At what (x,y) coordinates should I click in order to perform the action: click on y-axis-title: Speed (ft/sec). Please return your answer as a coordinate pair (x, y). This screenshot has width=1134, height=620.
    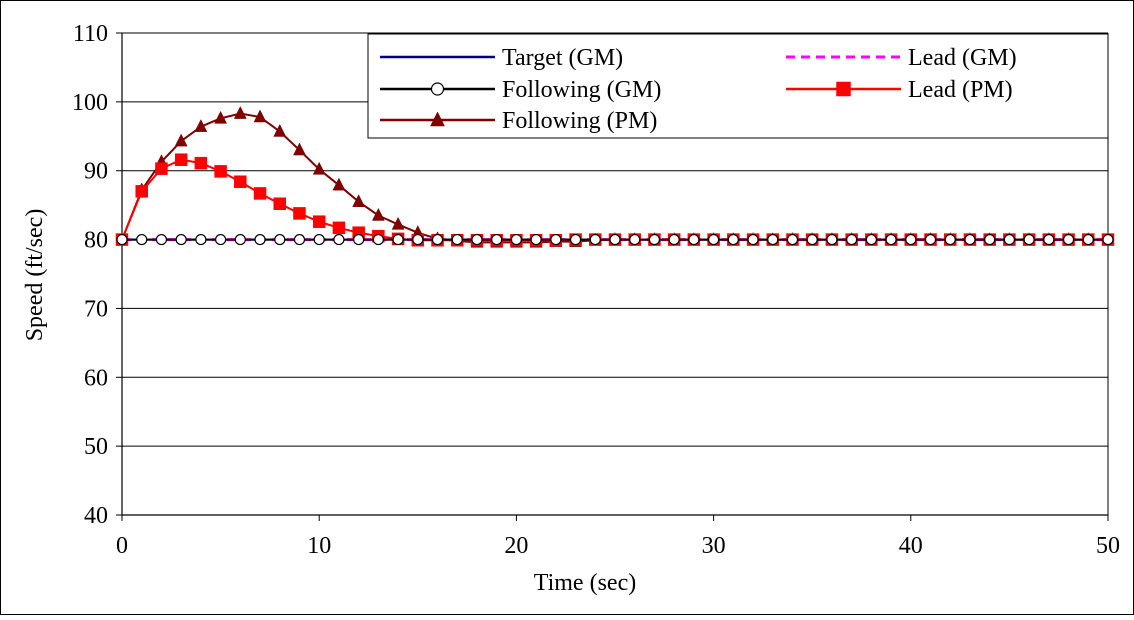
    Looking at the image, I should click on (35, 275).